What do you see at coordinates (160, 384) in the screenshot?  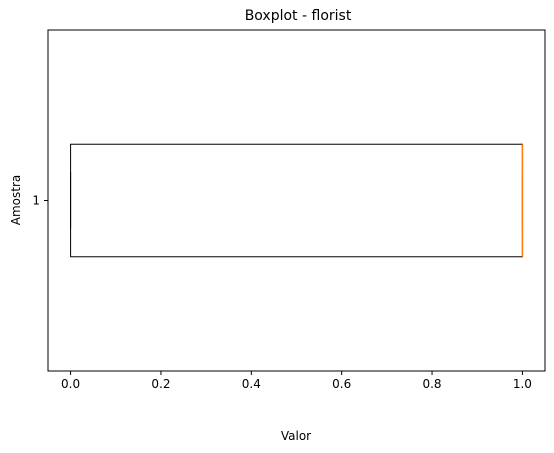 I see `x-tick-label: 0.2` at bounding box center [160, 384].